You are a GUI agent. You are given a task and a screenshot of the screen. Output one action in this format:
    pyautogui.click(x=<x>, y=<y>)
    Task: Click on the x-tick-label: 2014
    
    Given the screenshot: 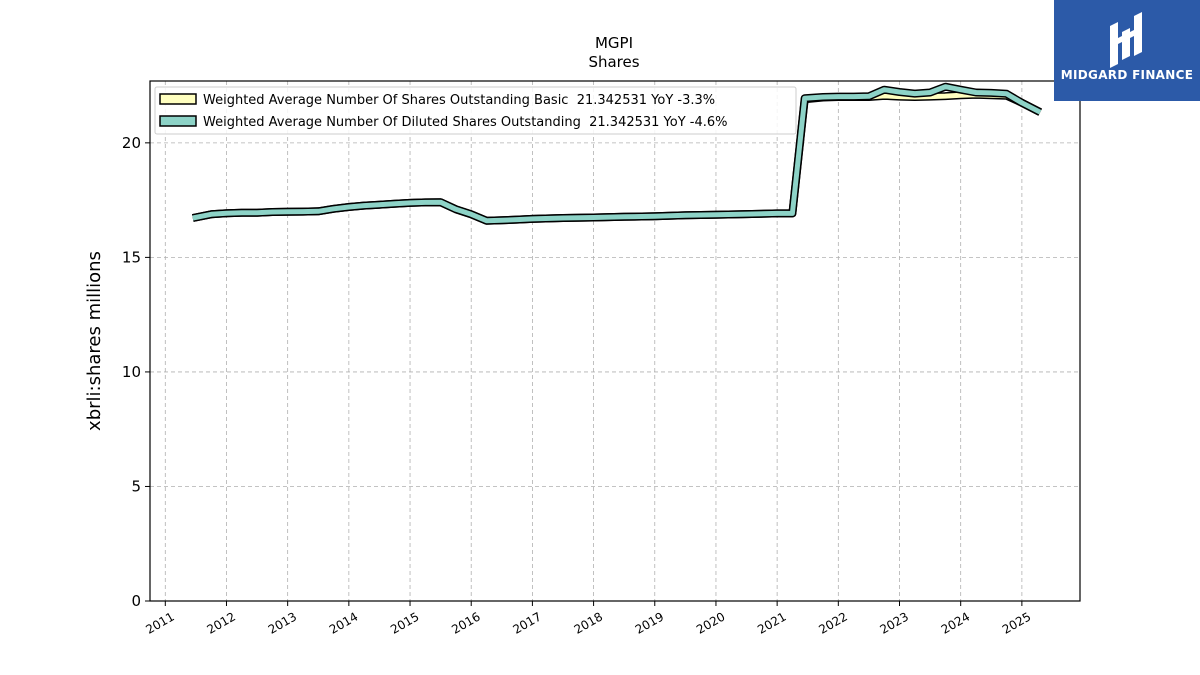 What is the action you would take?
    pyautogui.click(x=343, y=622)
    